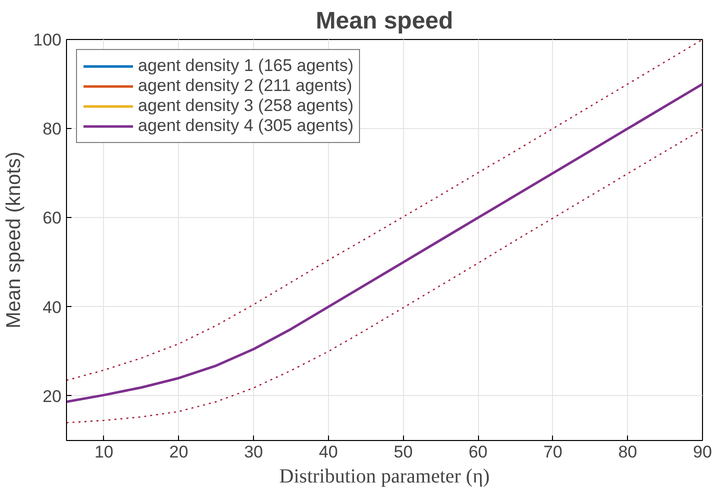  What do you see at coordinates (104, 452) in the screenshot?
I see `x-tick-label: 10` at bounding box center [104, 452].